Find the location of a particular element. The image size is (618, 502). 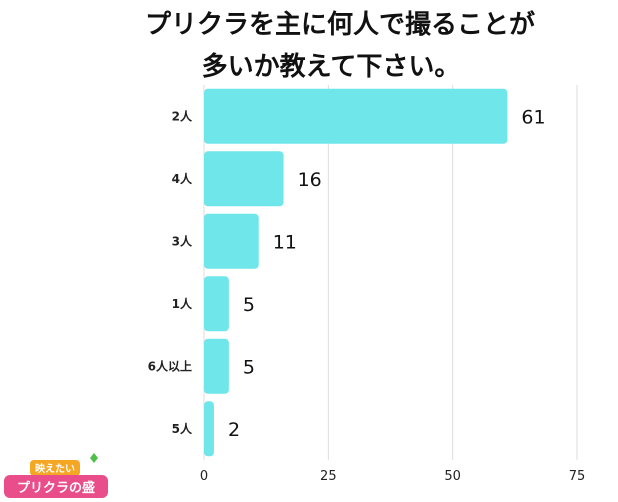

logo-top-badge is located at coordinates (55, 468).